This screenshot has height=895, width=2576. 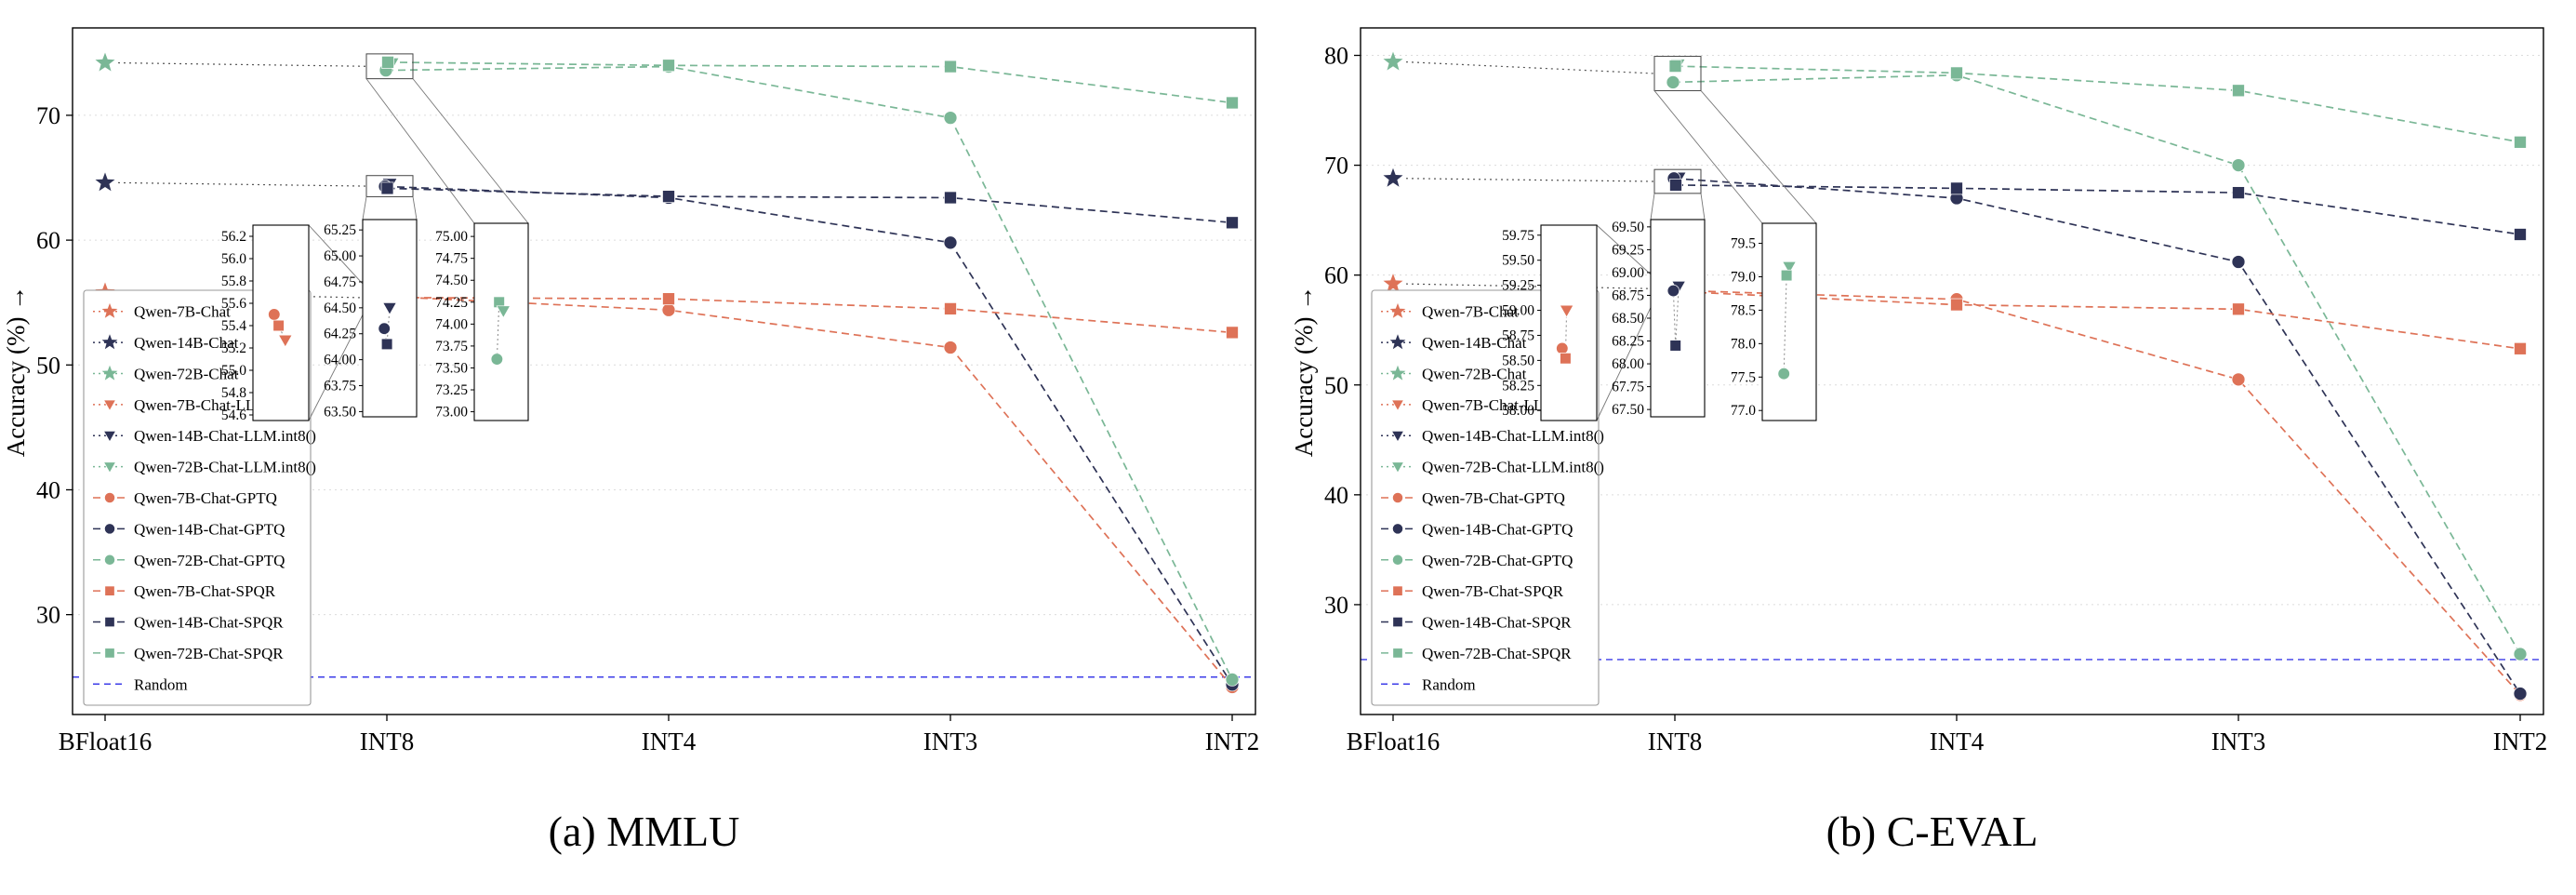 What do you see at coordinates (371, 319) in the screenshot?
I see `inset-axes: 65.25 65.00 64.75 64.50 64.25 64.00 63.75 63.50` at bounding box center [371, 319].